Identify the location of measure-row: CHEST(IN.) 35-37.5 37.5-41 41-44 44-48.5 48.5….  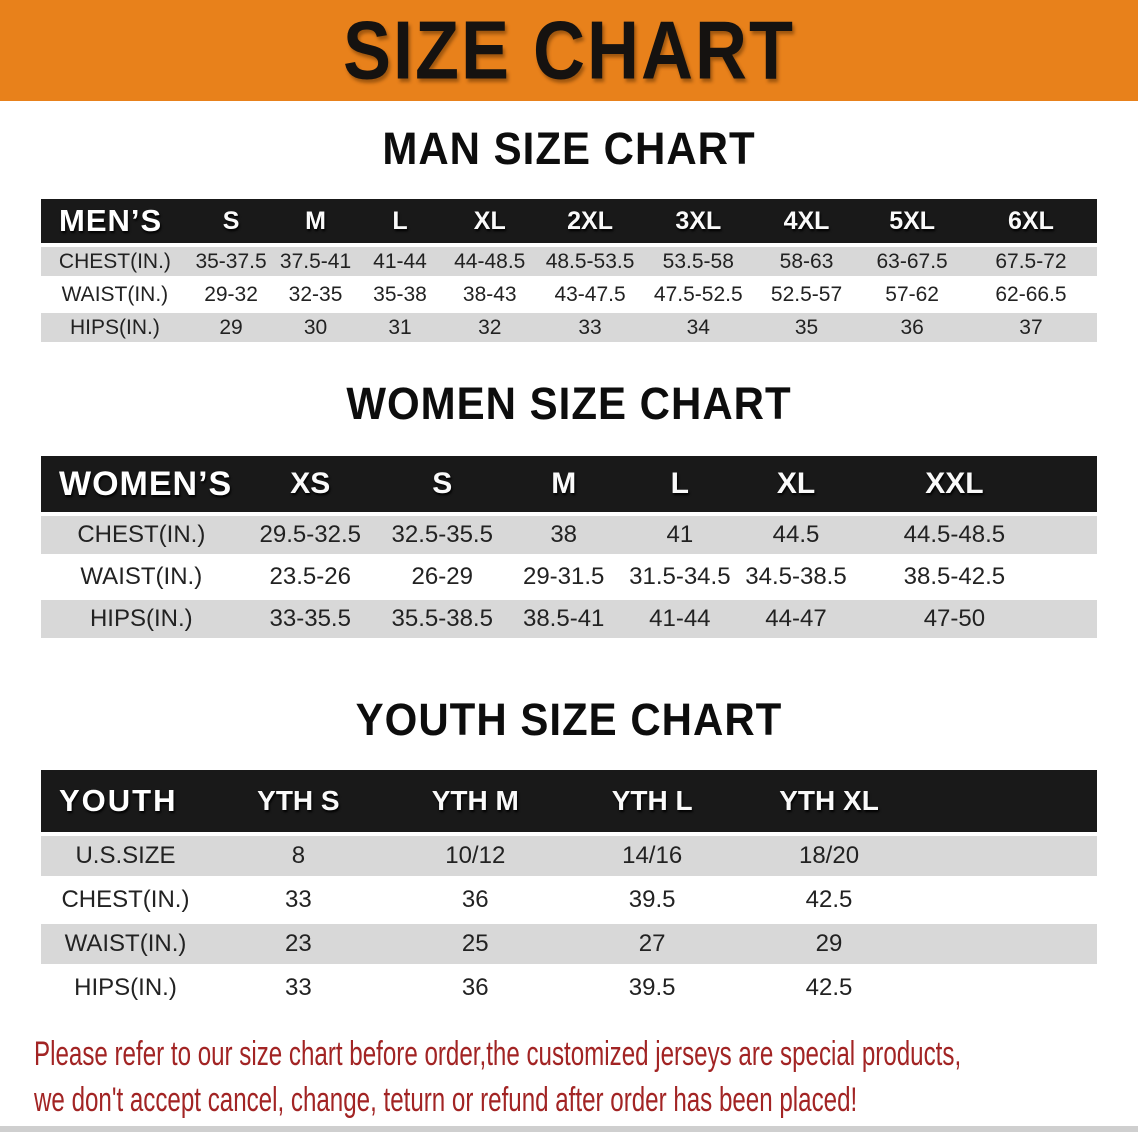
(569, 262).